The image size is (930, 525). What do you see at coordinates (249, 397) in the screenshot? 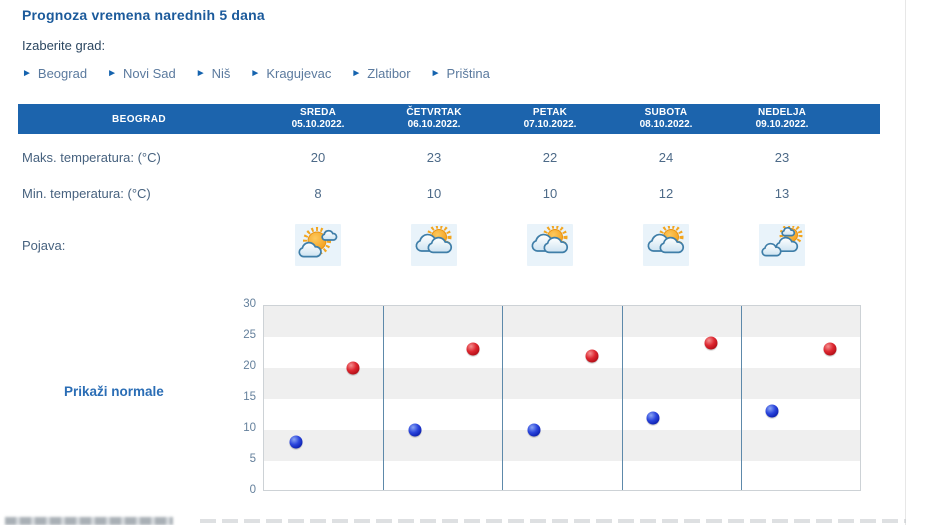
I see `y-axis-tick-label: 15` at bounding box center [249, 397].